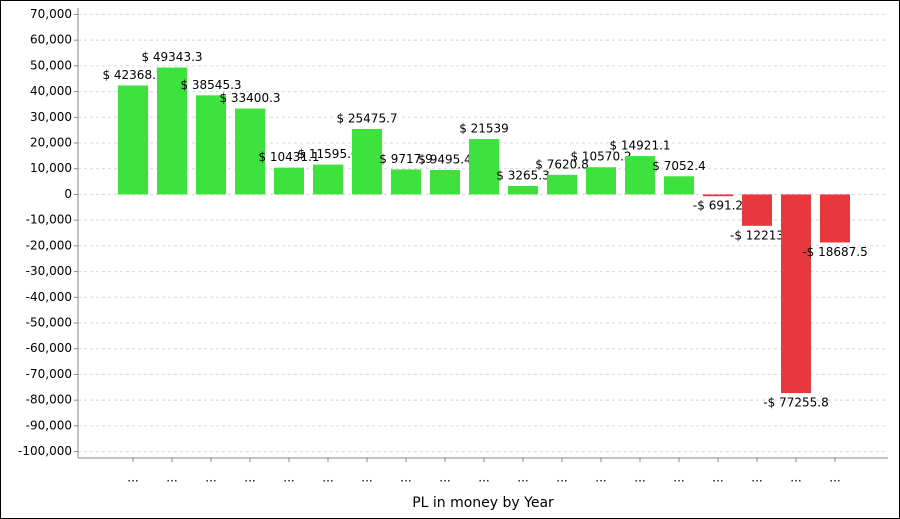 The image size is (900, 519). I want to click on y-tick-label: -80,000, so click(49, 400).